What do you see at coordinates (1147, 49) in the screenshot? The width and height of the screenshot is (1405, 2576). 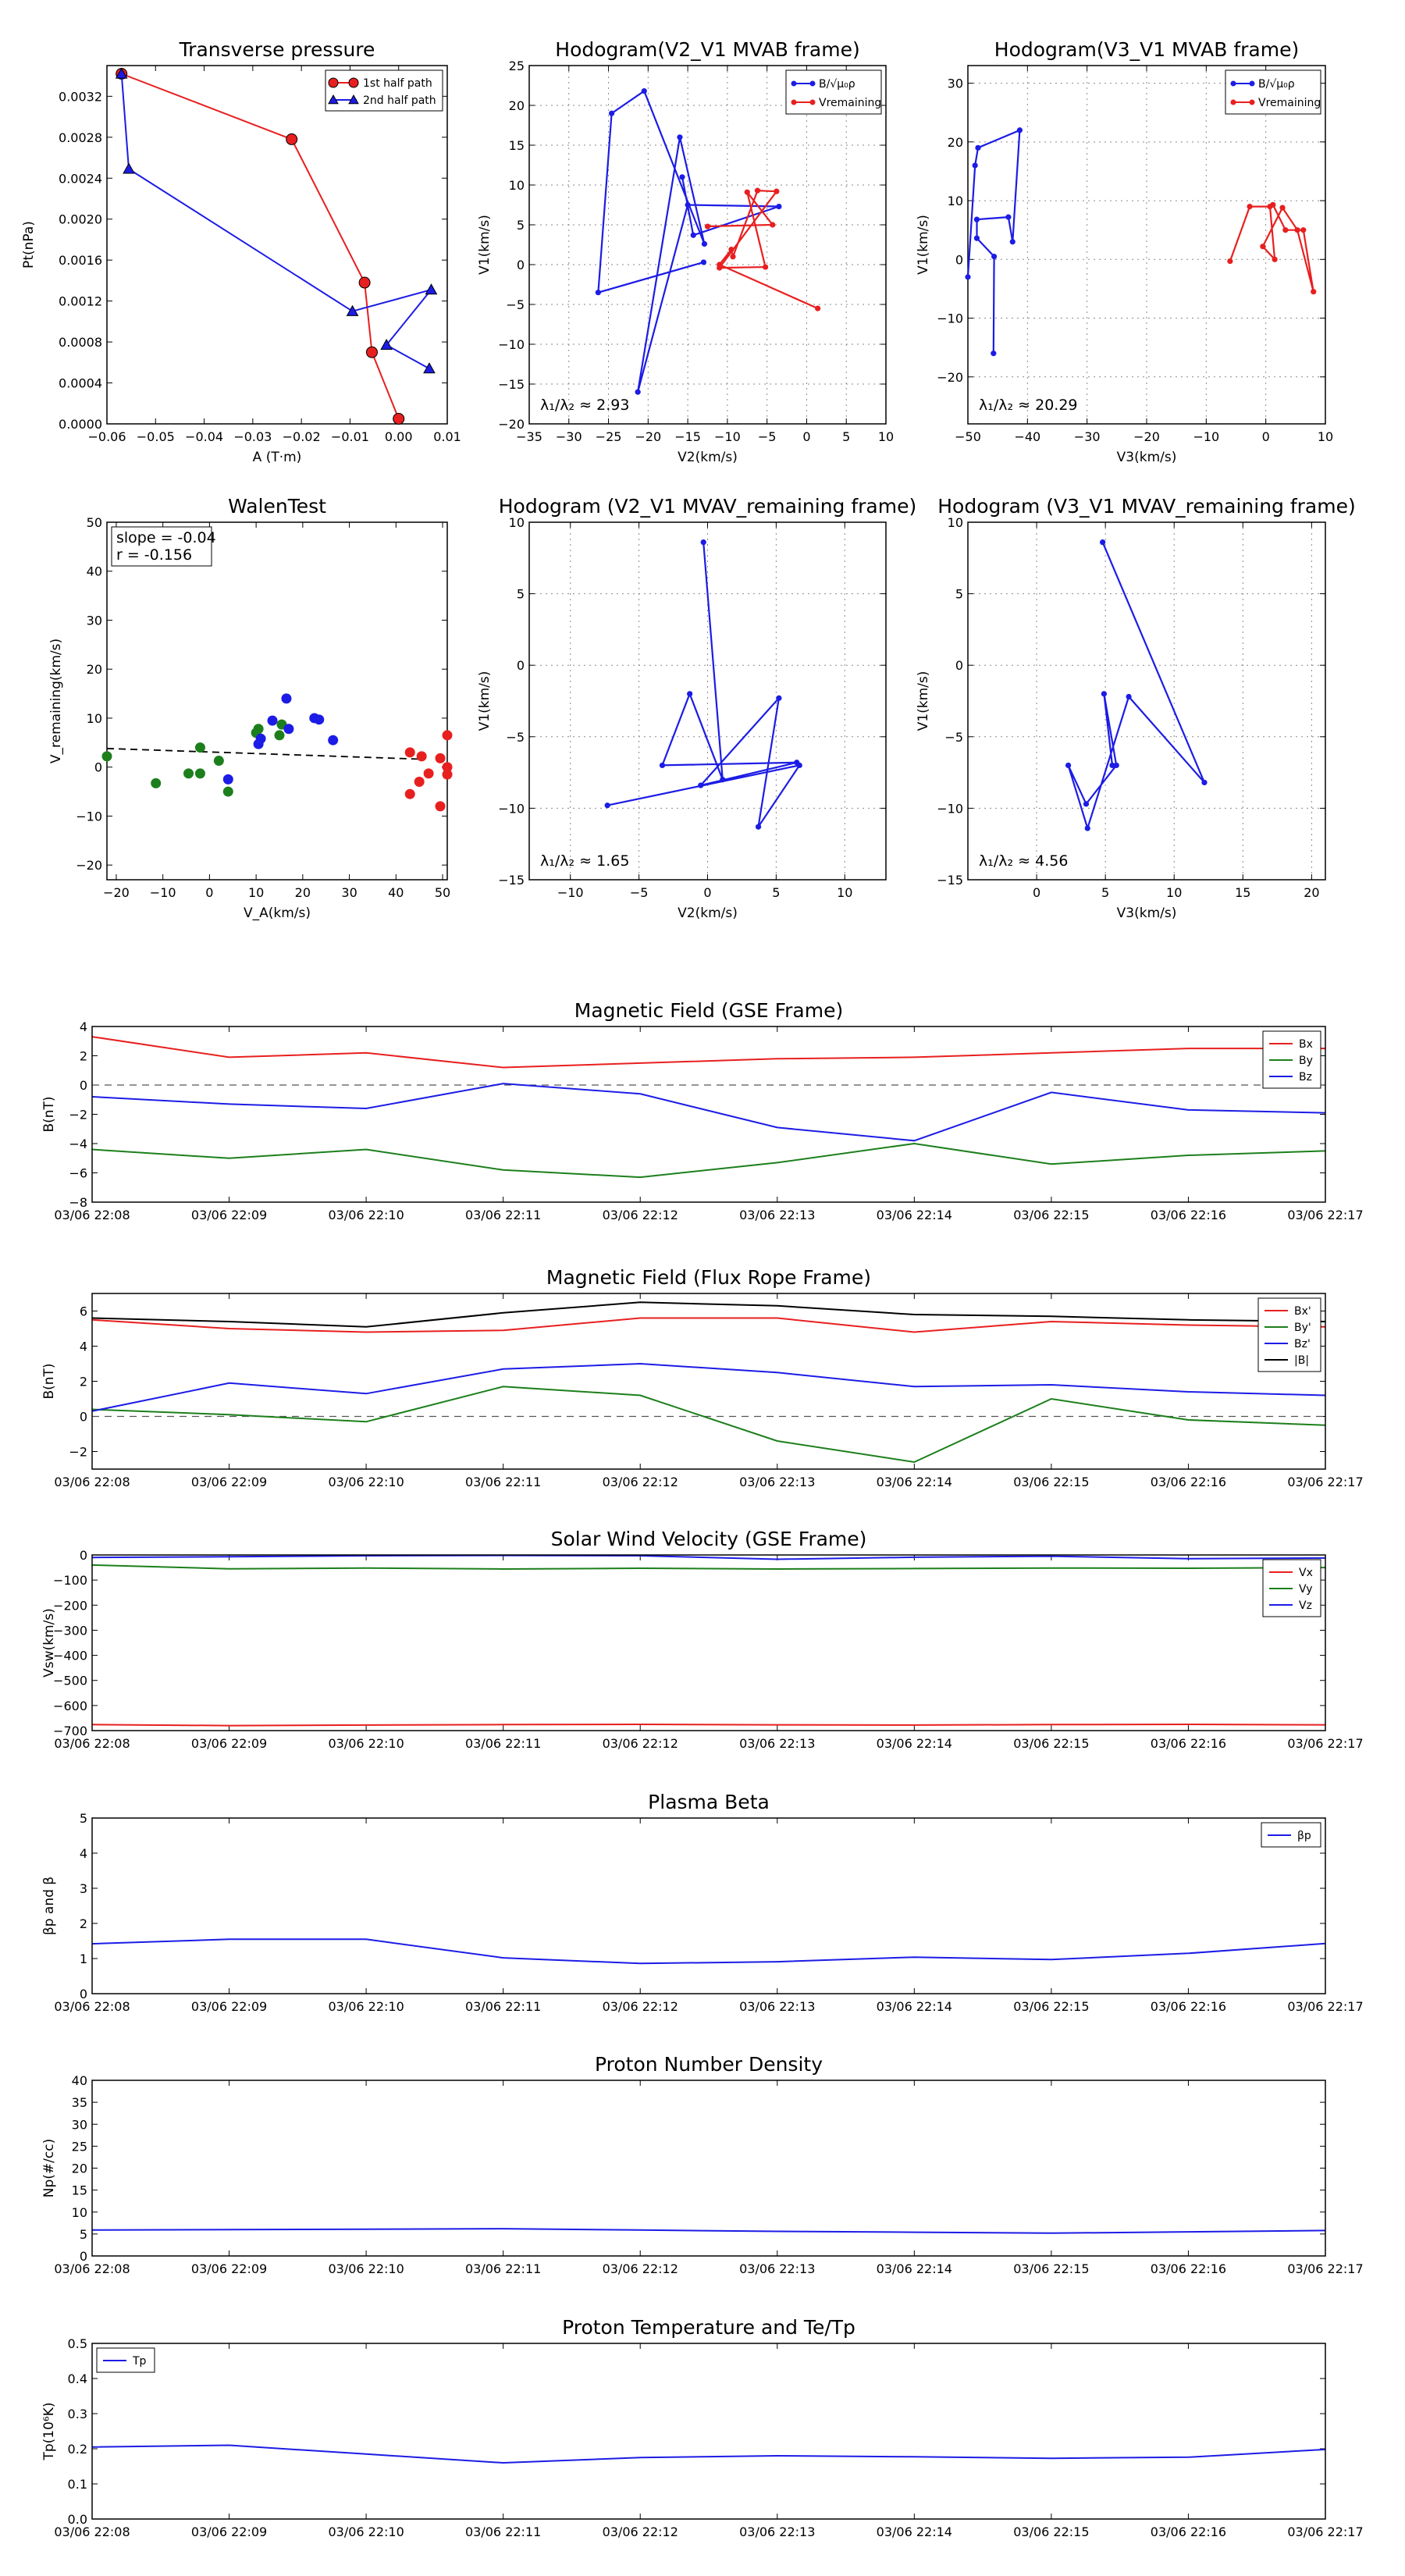 I see `h2-title: Hodogram(V3_V1 MVAB frame)` at bounding box center [1147, 49].